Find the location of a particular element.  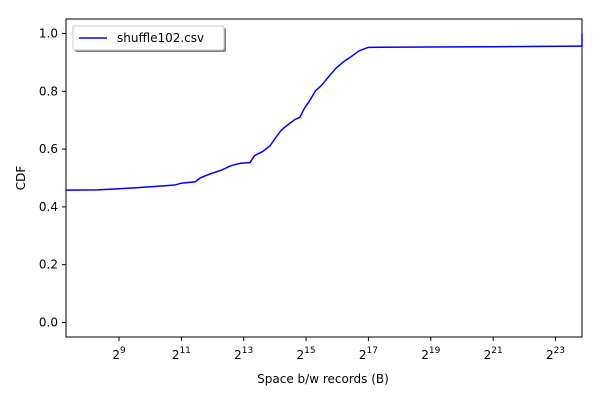

y-tick-label: 0.6 is located at coordinates (48, 149).